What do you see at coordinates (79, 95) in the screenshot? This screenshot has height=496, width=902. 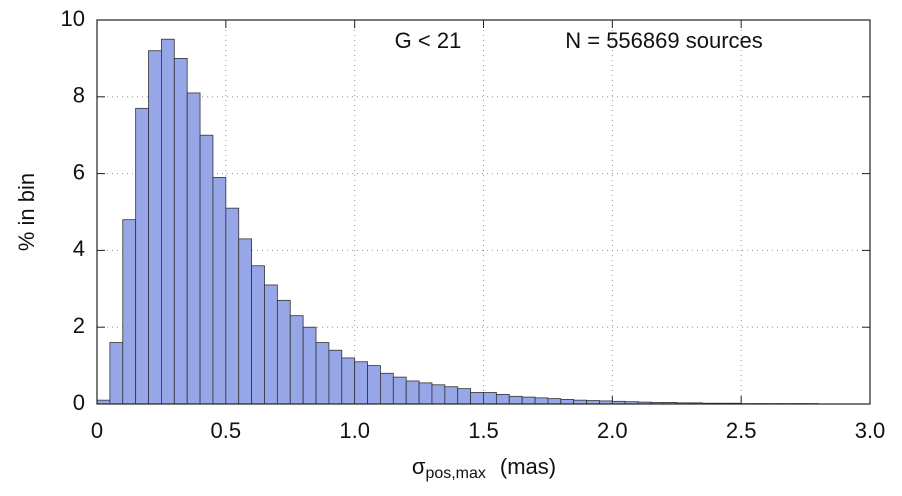 I see `y-tick-label: 8` at bounding box center [79, 95].